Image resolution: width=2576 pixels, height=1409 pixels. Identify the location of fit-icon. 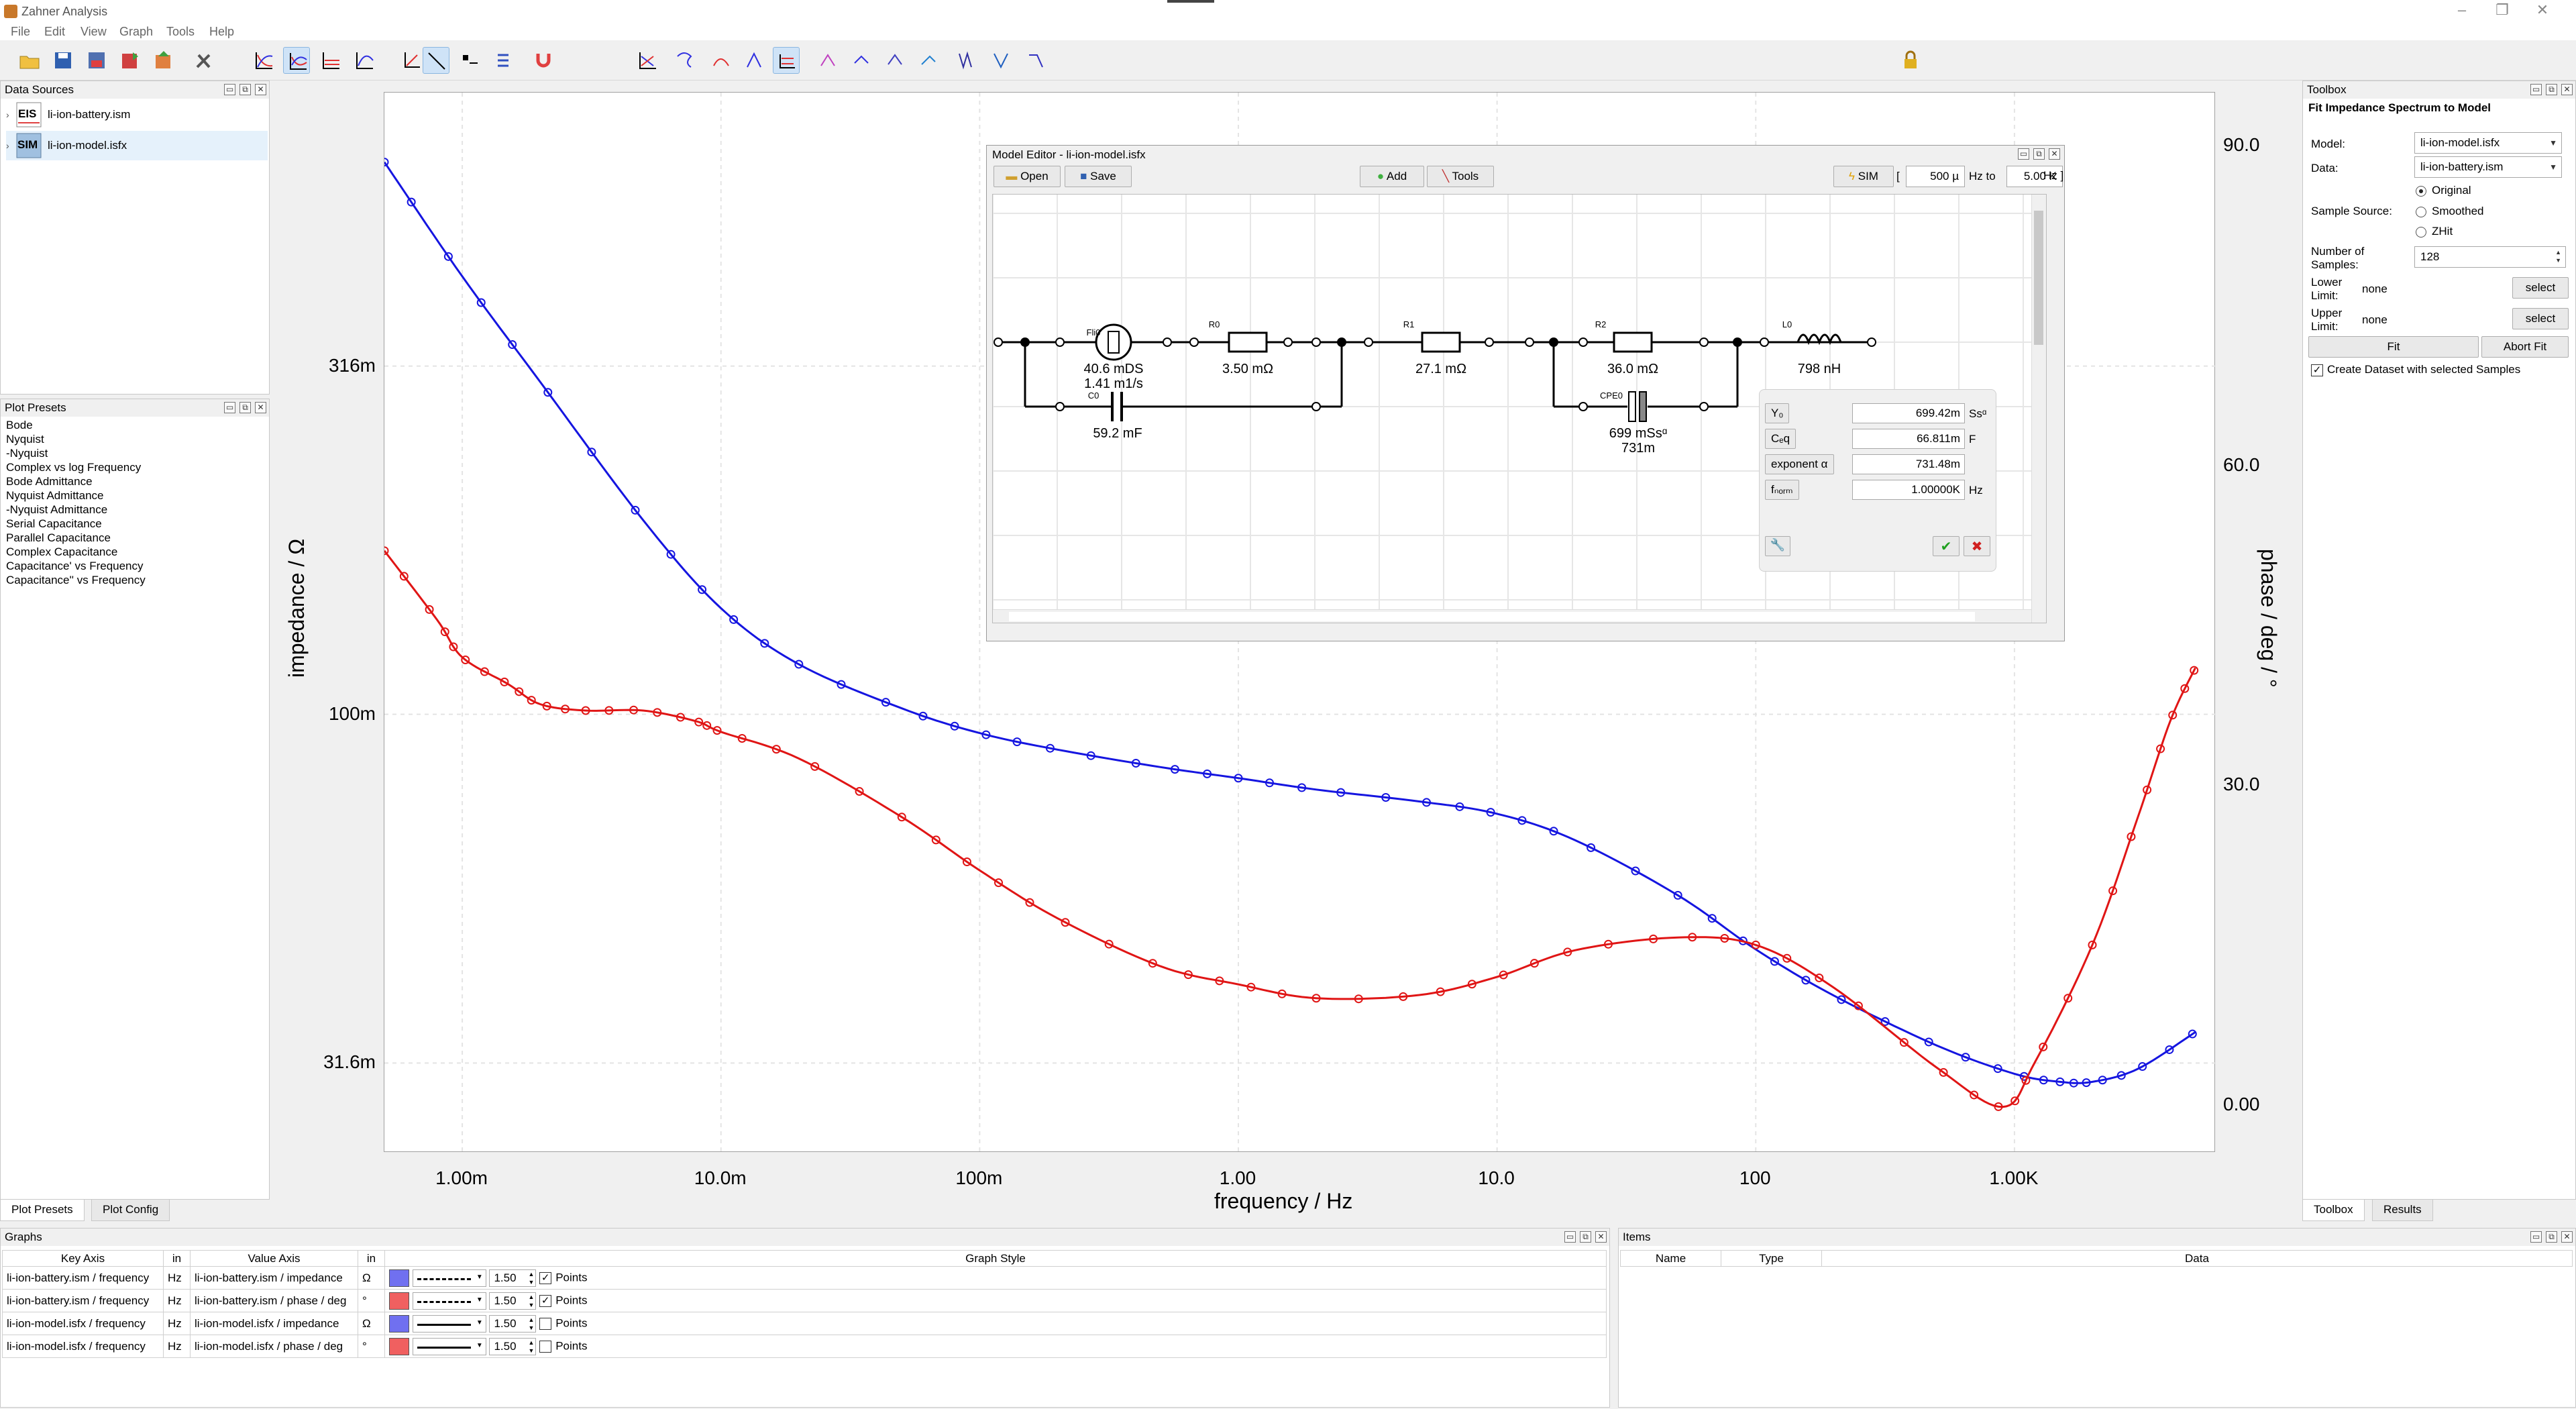
(469, 60).